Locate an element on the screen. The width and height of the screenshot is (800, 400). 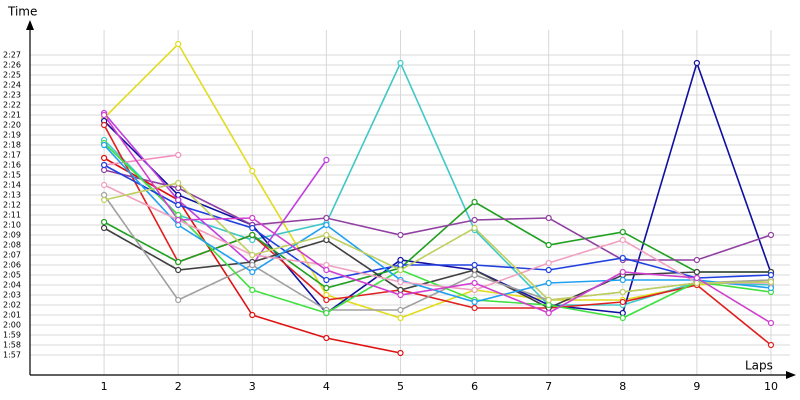
y-tick-label: 2:12 is located at coordinates (12, 205).